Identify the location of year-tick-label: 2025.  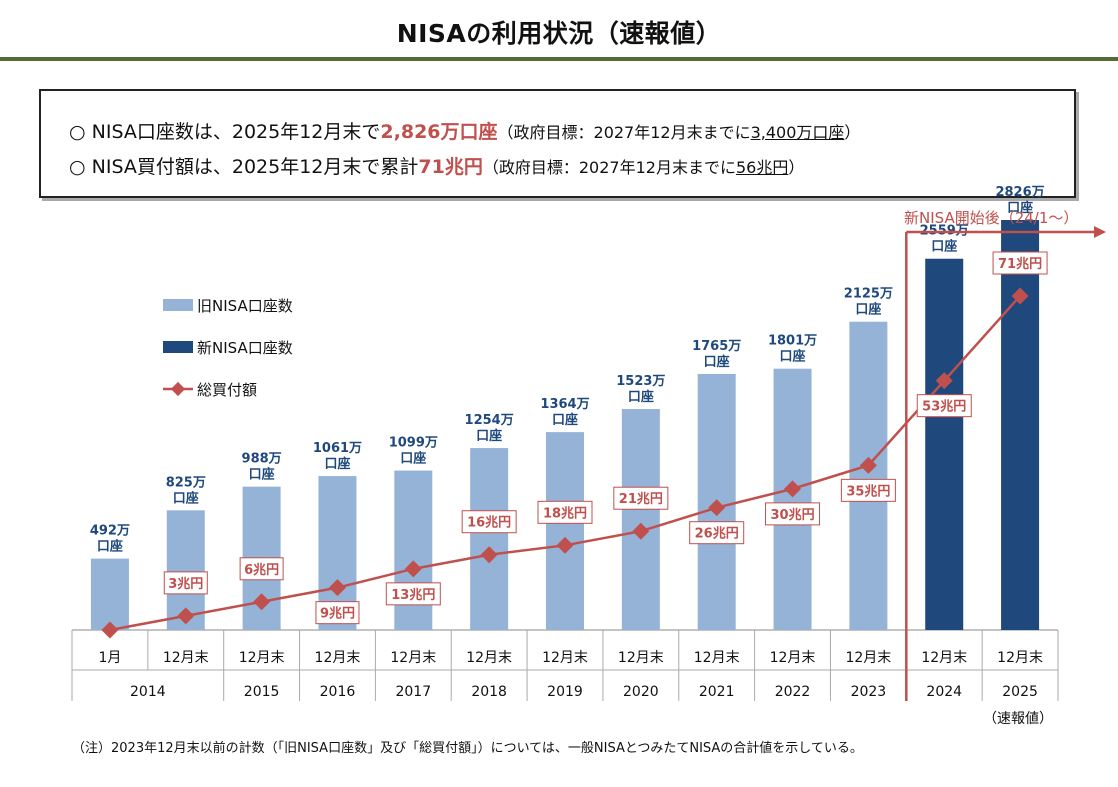
(1020, 692).